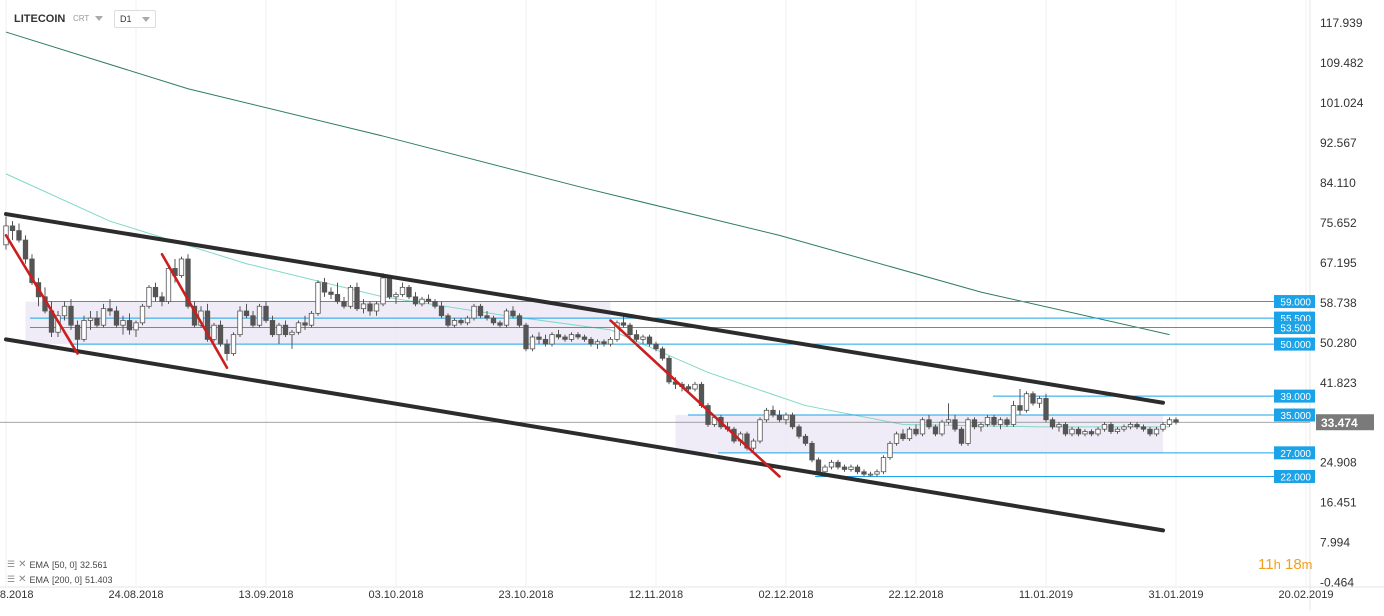 This screenshot has width=1384, height=616. I want to click on indicator-params: [50, 0], so click(64, 564).